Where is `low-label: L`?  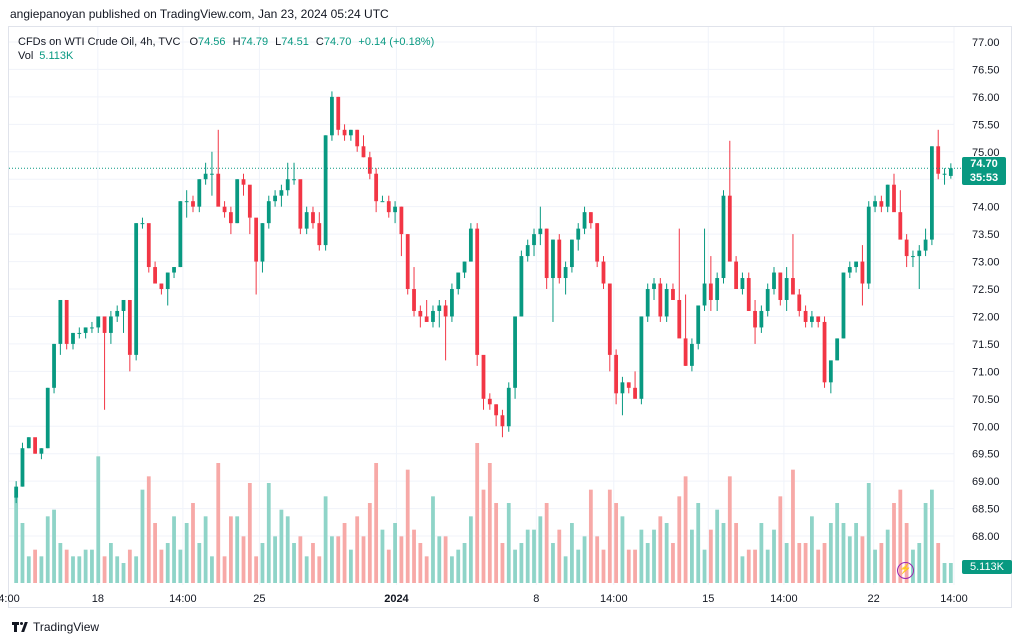
low-label: L is located at coordinates (278, 42).